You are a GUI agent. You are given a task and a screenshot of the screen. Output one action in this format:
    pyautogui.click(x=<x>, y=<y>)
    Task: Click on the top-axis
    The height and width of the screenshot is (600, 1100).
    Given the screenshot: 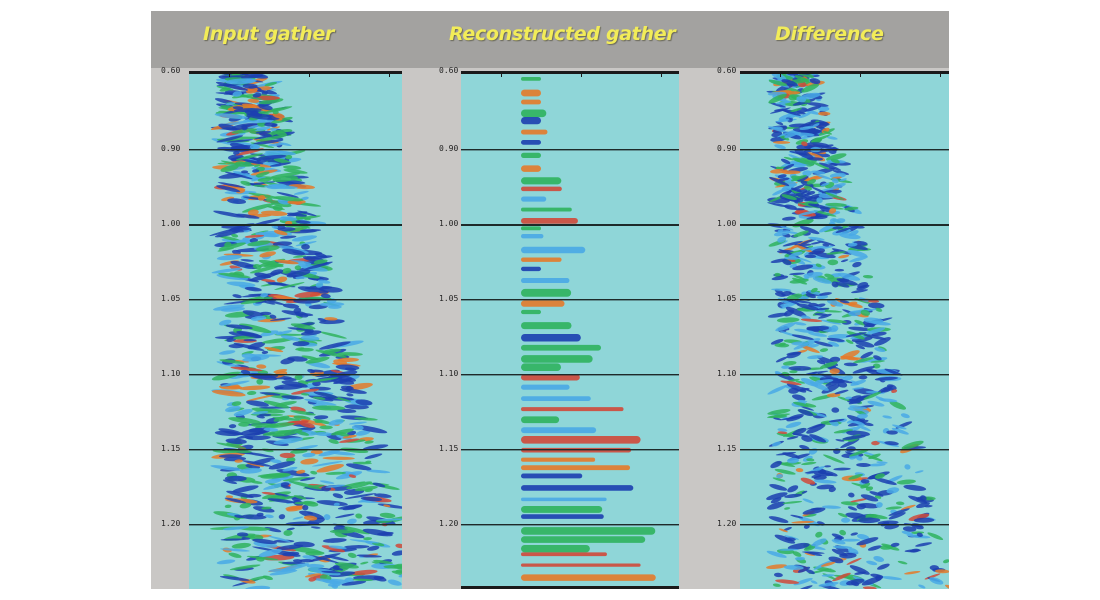 What is the action you would take?
    pyautogui.click(x=295, y=72)
    